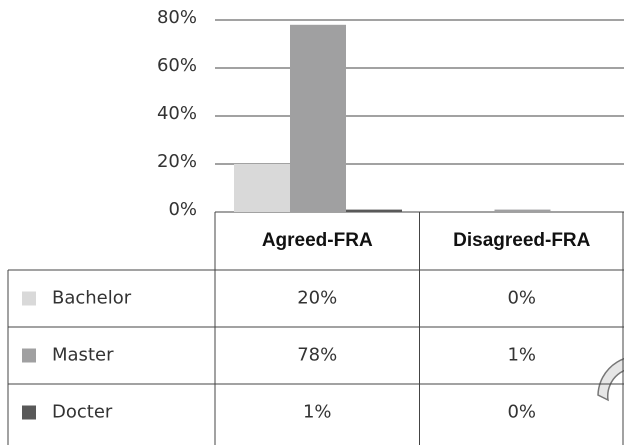 Image resolution: width=624 pixels, height=445 pixels. Describe the element at coordinates (177, 17) in the screenshot. I see `y-tick-label: 80%` at that location.